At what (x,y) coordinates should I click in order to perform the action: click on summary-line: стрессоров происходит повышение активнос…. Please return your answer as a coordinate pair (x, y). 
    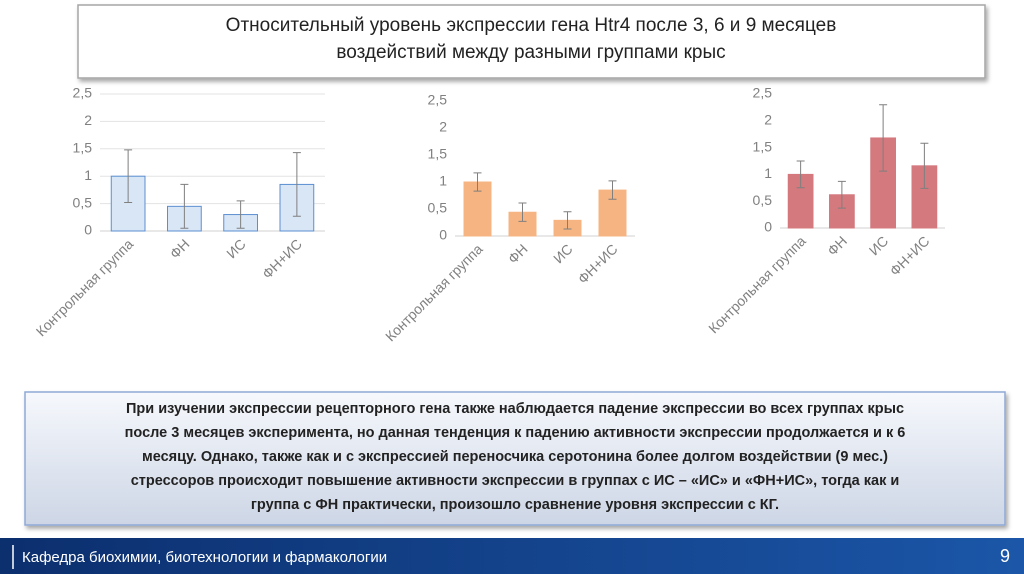
    Looking at the image, I should click on (515, 481).